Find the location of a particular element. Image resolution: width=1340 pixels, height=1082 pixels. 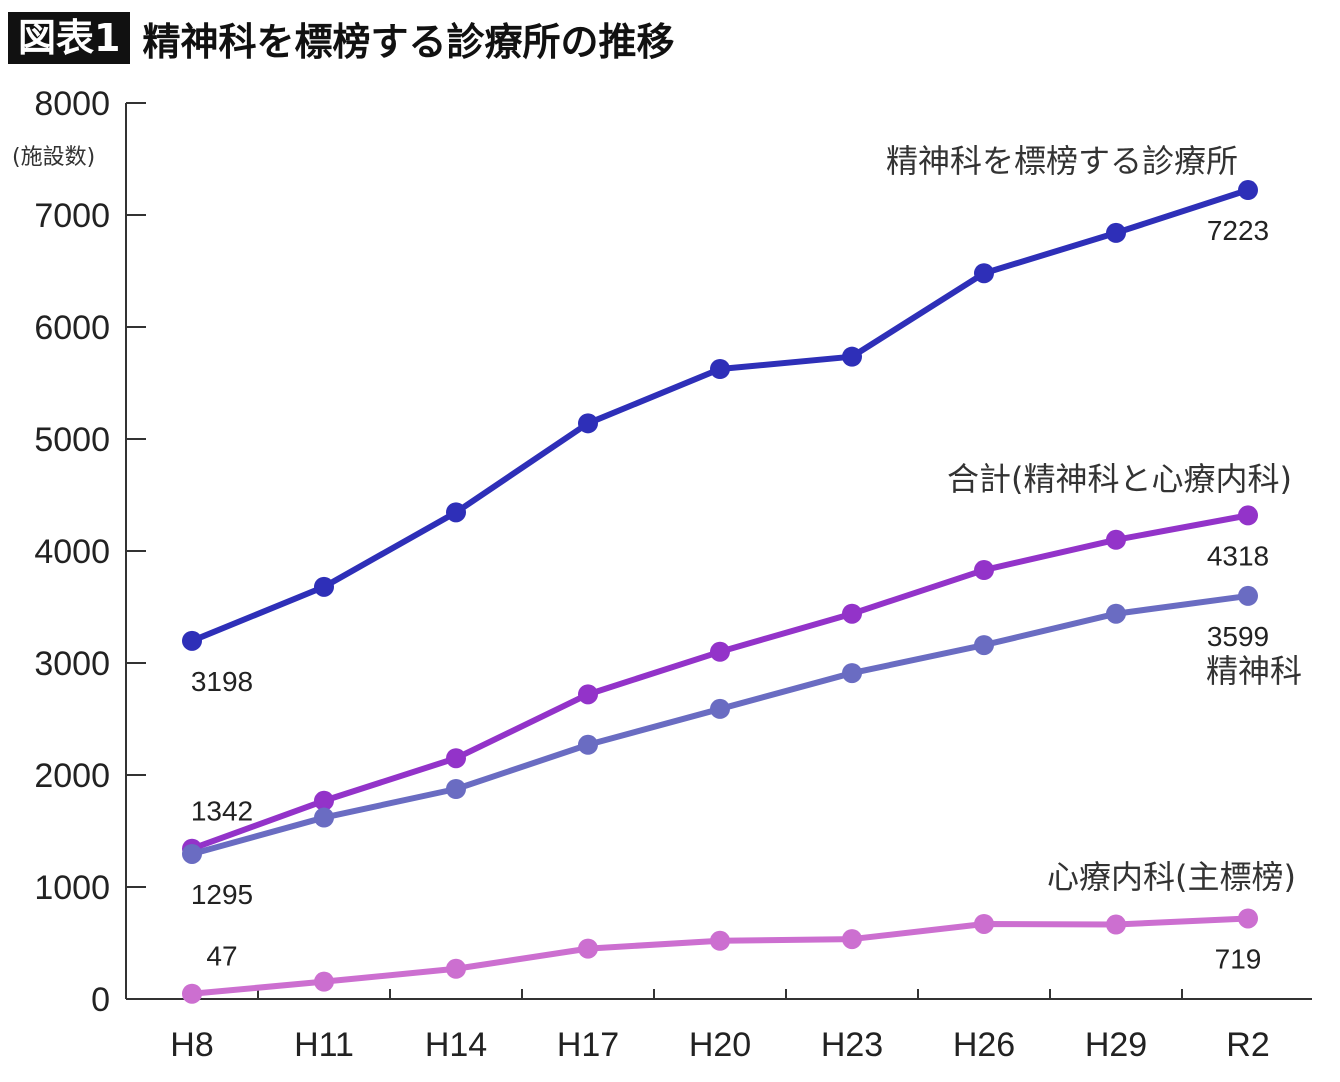

data-label: 3599 is located at coordinates (1238, 636).